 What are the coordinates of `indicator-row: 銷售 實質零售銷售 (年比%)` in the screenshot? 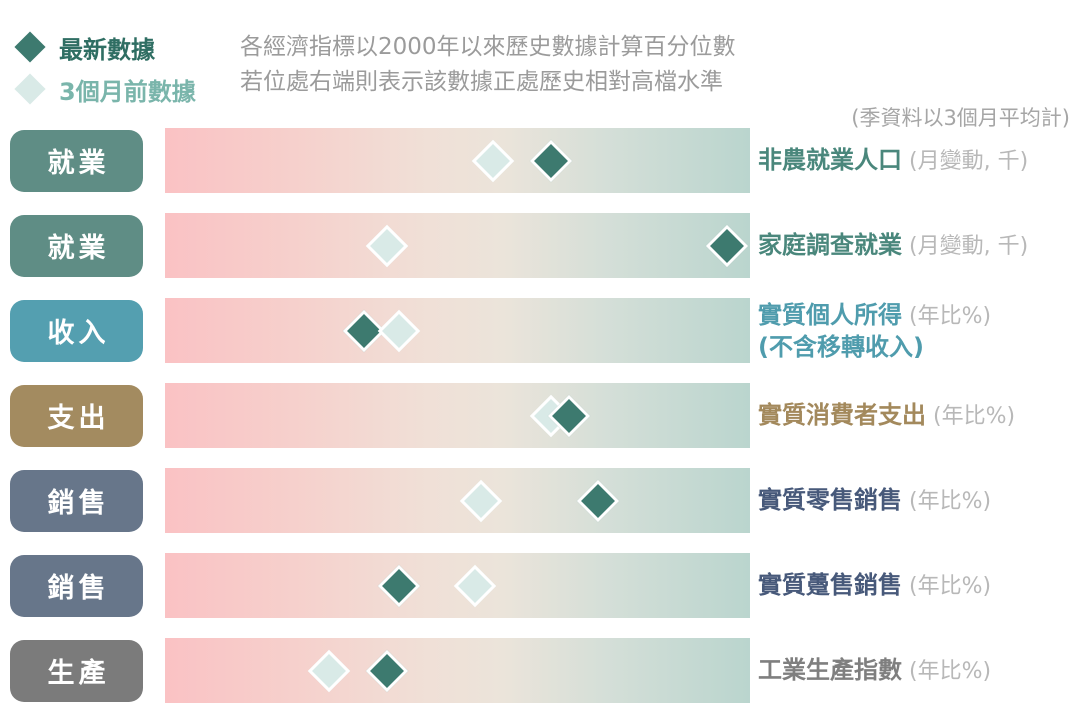 It's located at (538, 500).